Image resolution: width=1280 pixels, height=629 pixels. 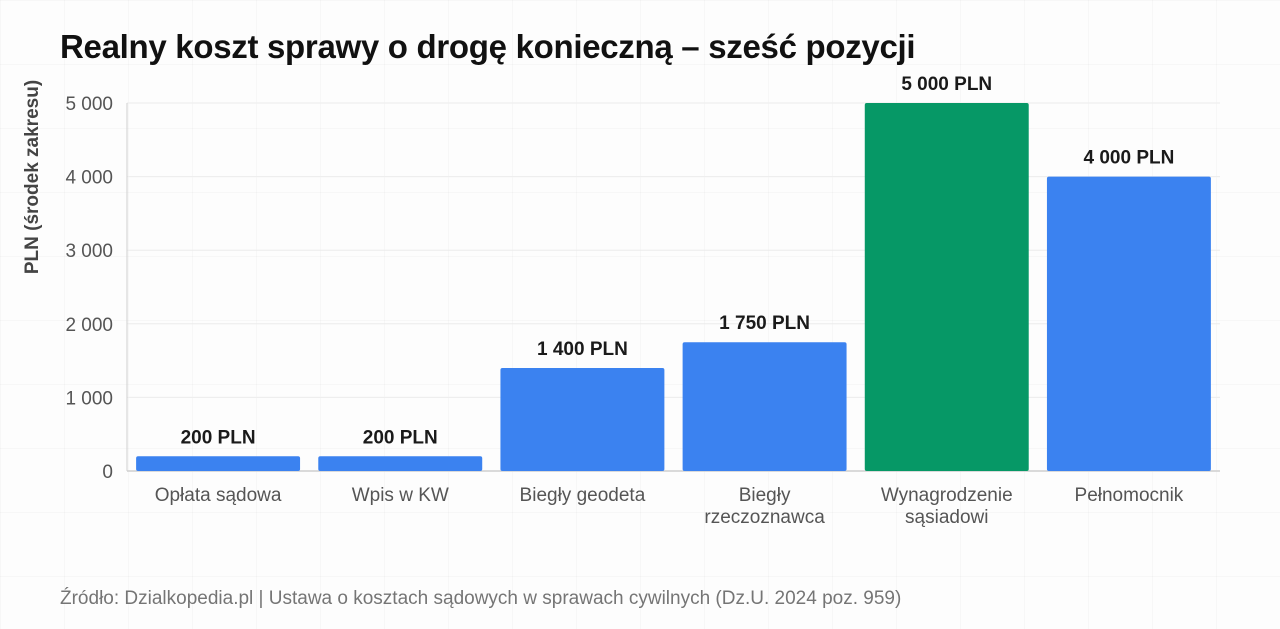 What do you see at coordinates (764, 517) in the screenshot?
I see `x-tick-label: rzeczoznawca` at bounding box center [764, 517].